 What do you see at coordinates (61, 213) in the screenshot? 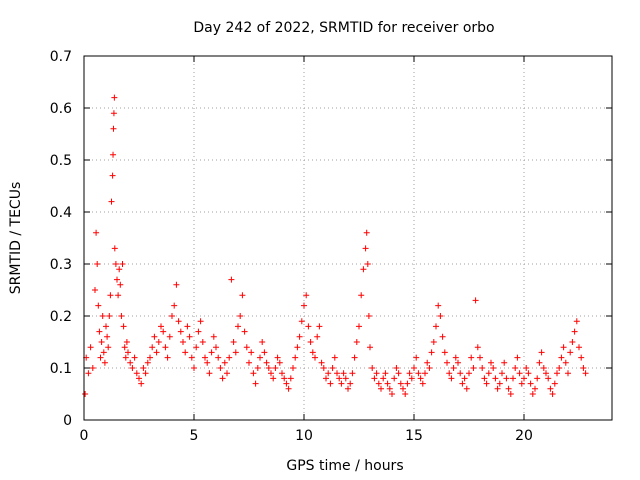
I see `y-tick-label: 0.4` at bounding box center [61, 213].